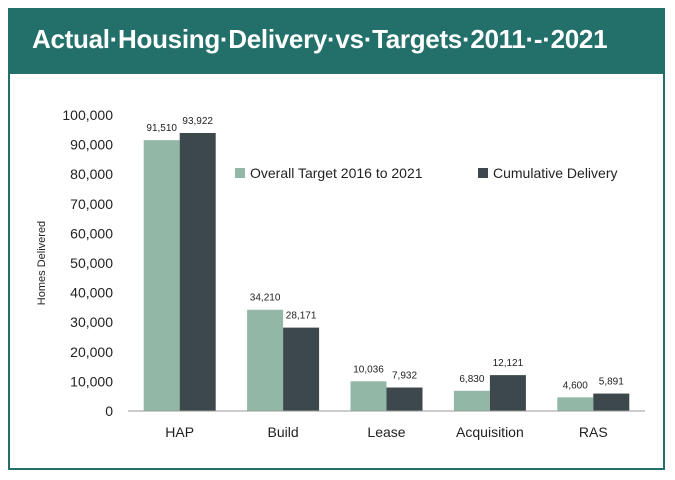 Image resolution: width=675 pixels, height=480 pixels. I want to click on data-label: 10,036, so click(368, 369).